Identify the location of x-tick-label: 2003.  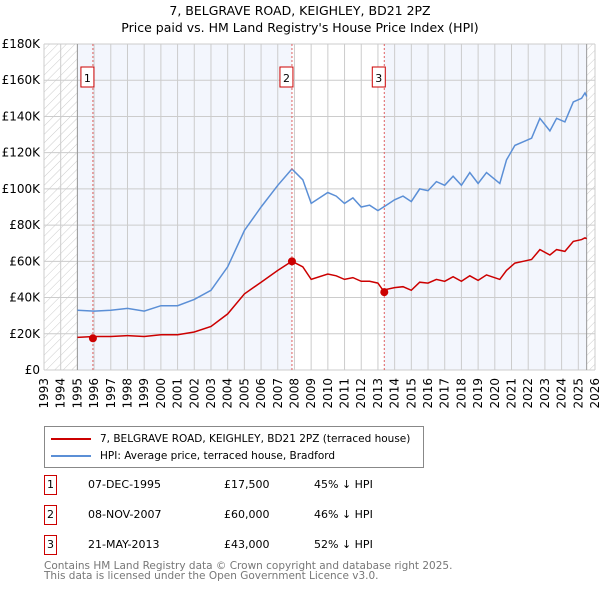
(211, 393).